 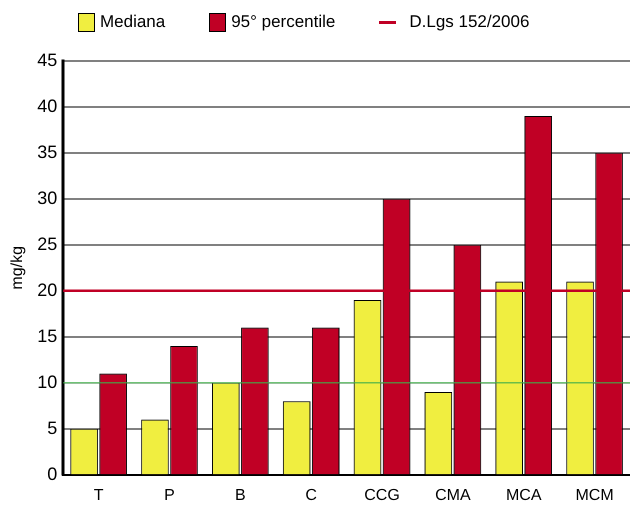 What do you see at coordinates (47, 382) in the screenshot?
I see `y-tick-label: 10` at bounding box center [47, 382].